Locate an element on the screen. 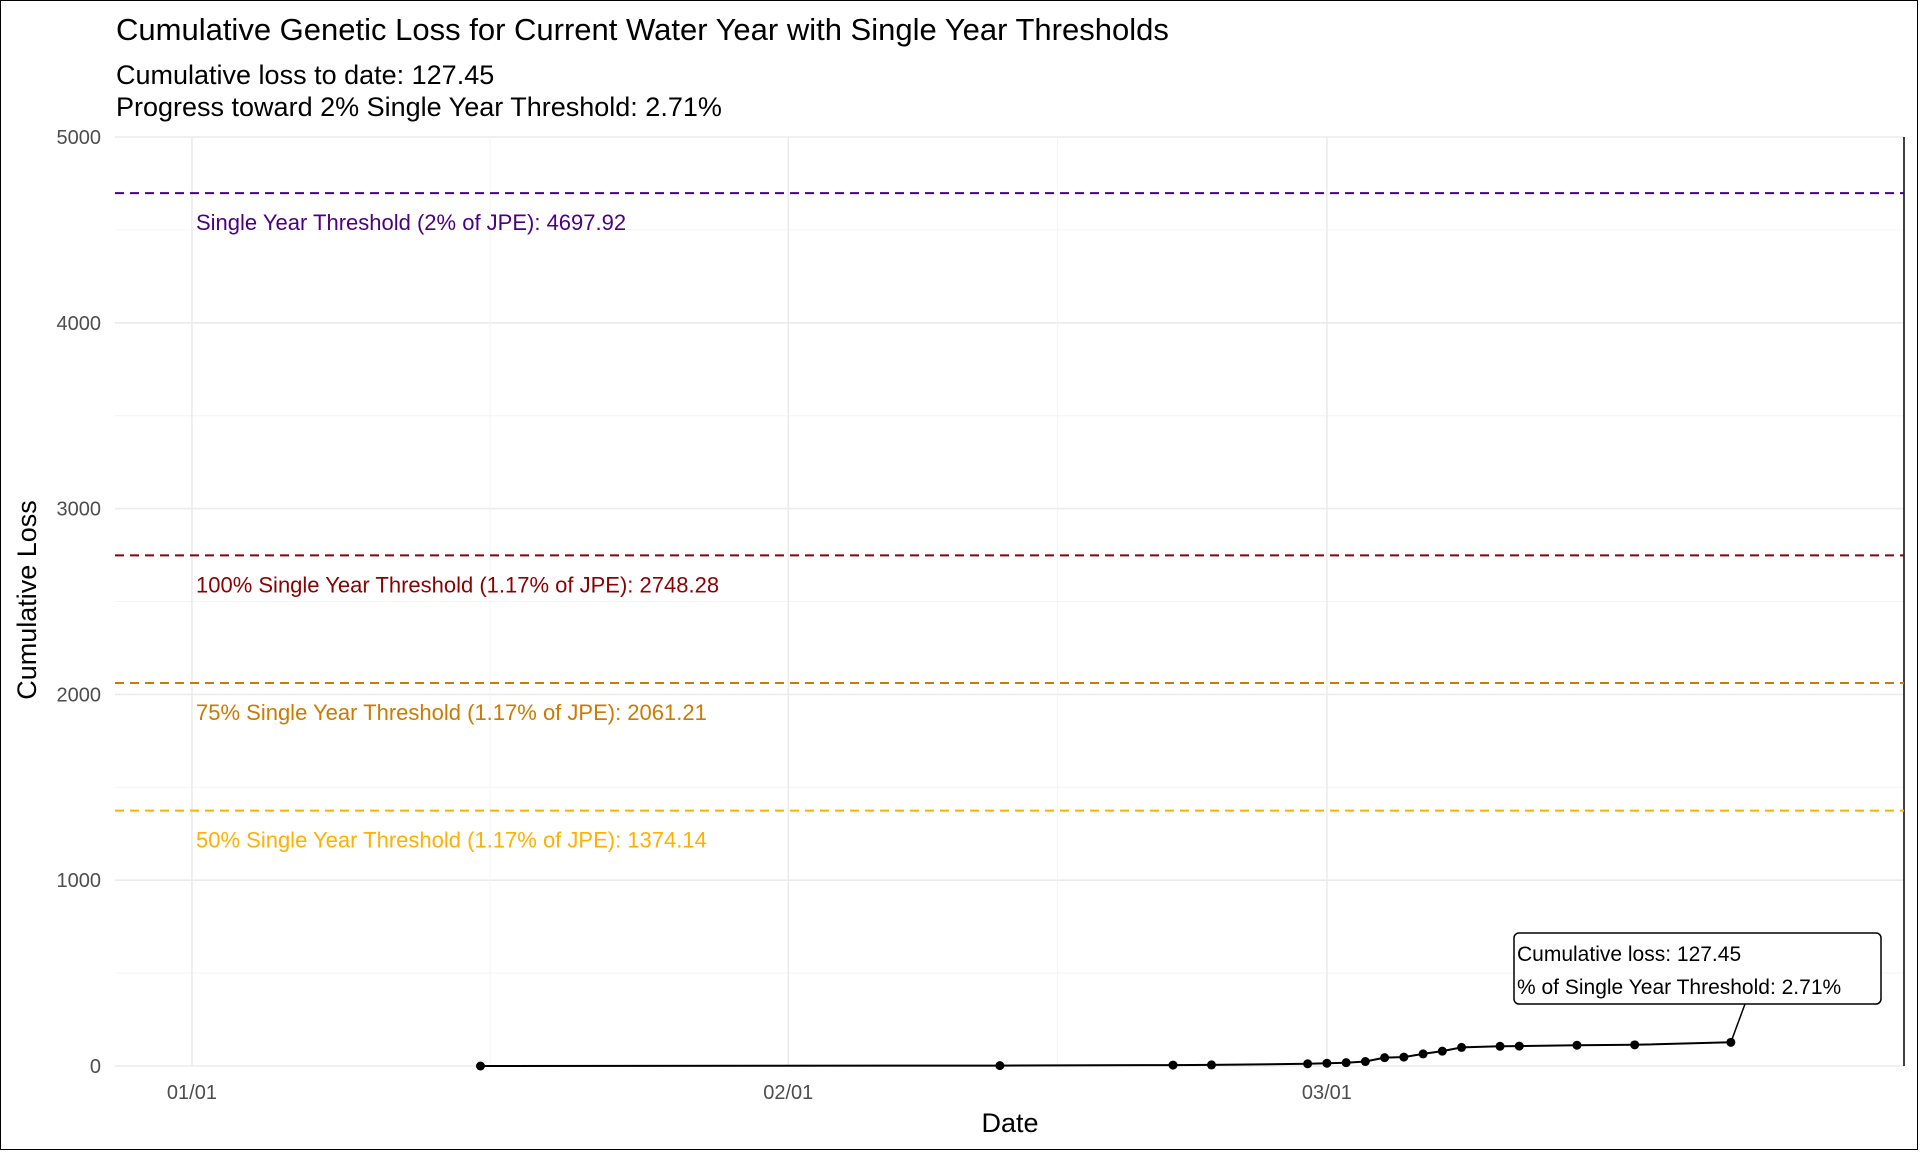  y-tick-label-1000: 1000 is located at coordinates (79, 881).